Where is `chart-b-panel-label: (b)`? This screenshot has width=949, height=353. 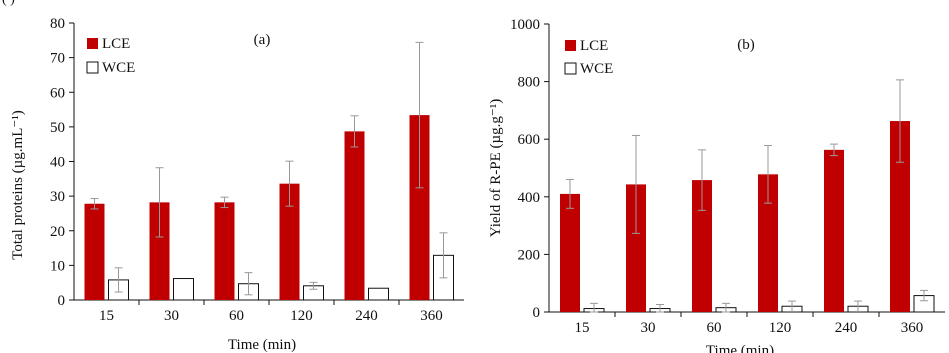
chart-b-panel-label: (b) is located at coordinates (746, 45).